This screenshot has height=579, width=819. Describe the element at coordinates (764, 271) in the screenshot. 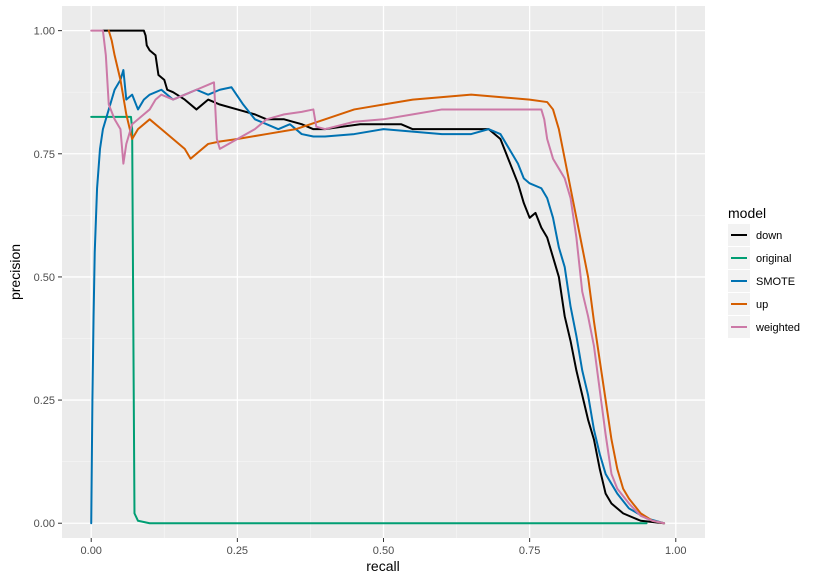

I see `legend: model down original SMOTE up weighted` at that location.